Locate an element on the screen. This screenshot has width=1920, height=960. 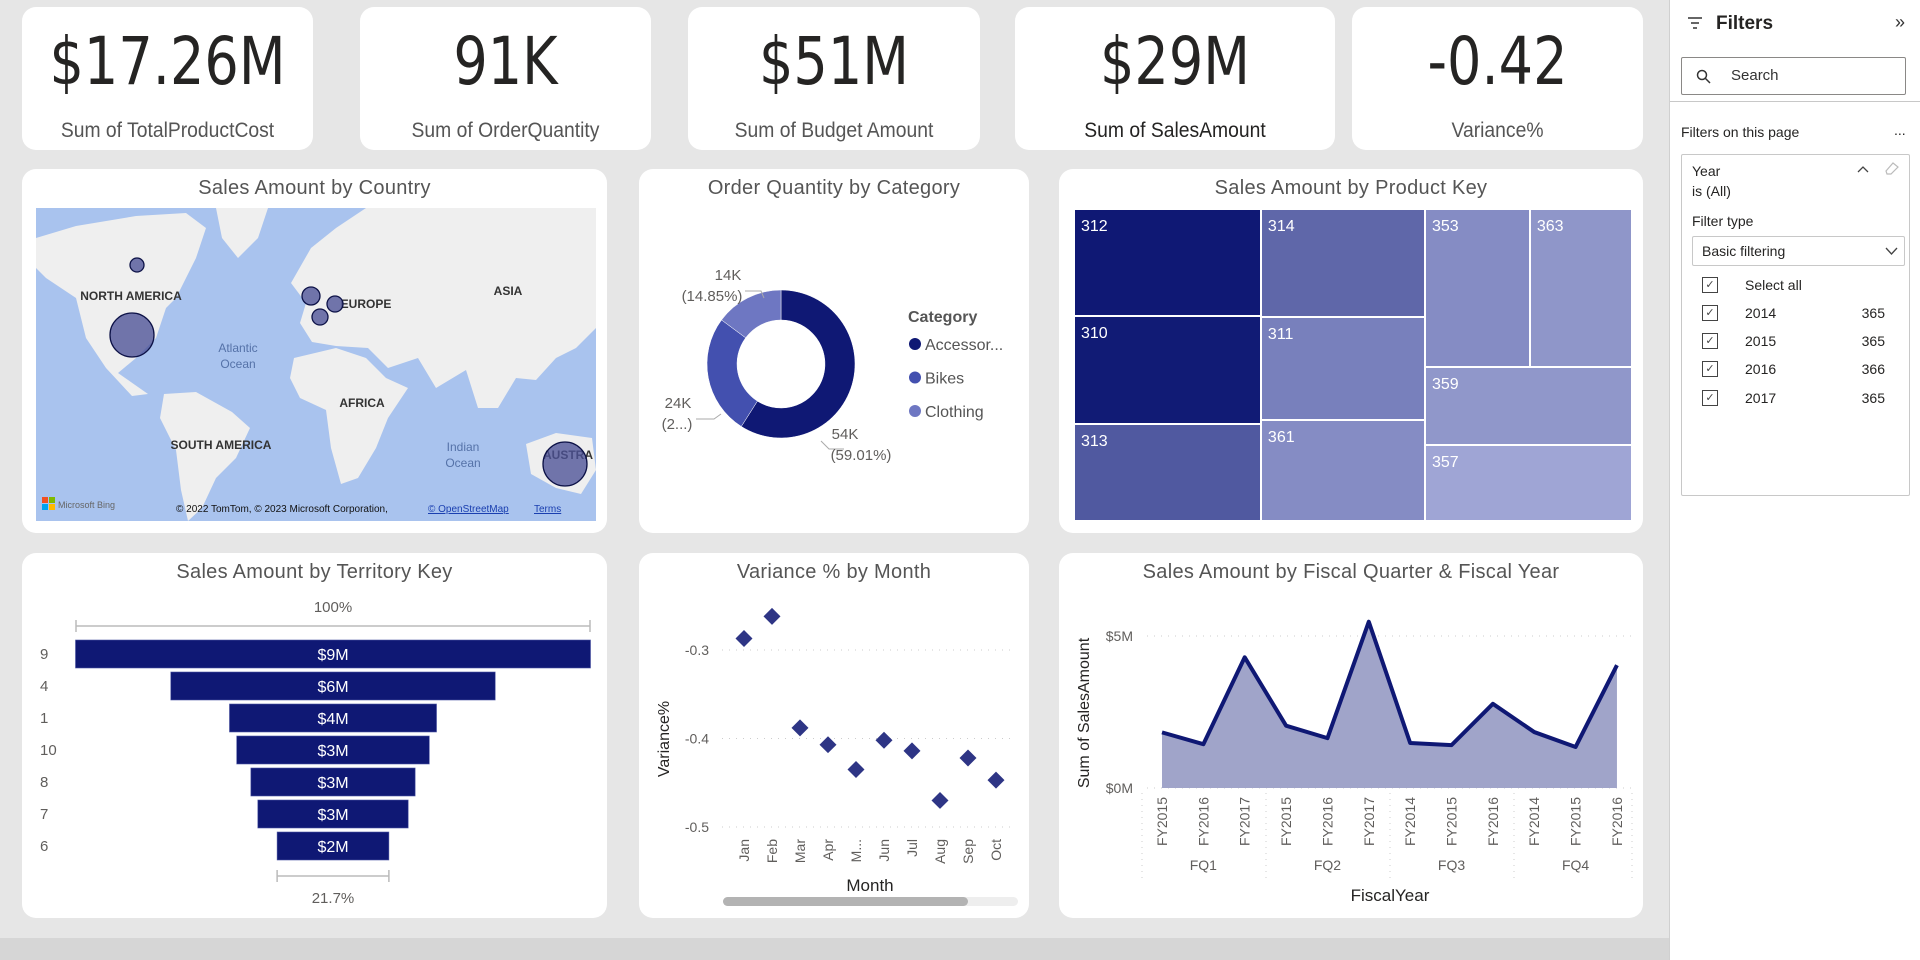
scatter-point-jan is located at coordinates (744, 638).